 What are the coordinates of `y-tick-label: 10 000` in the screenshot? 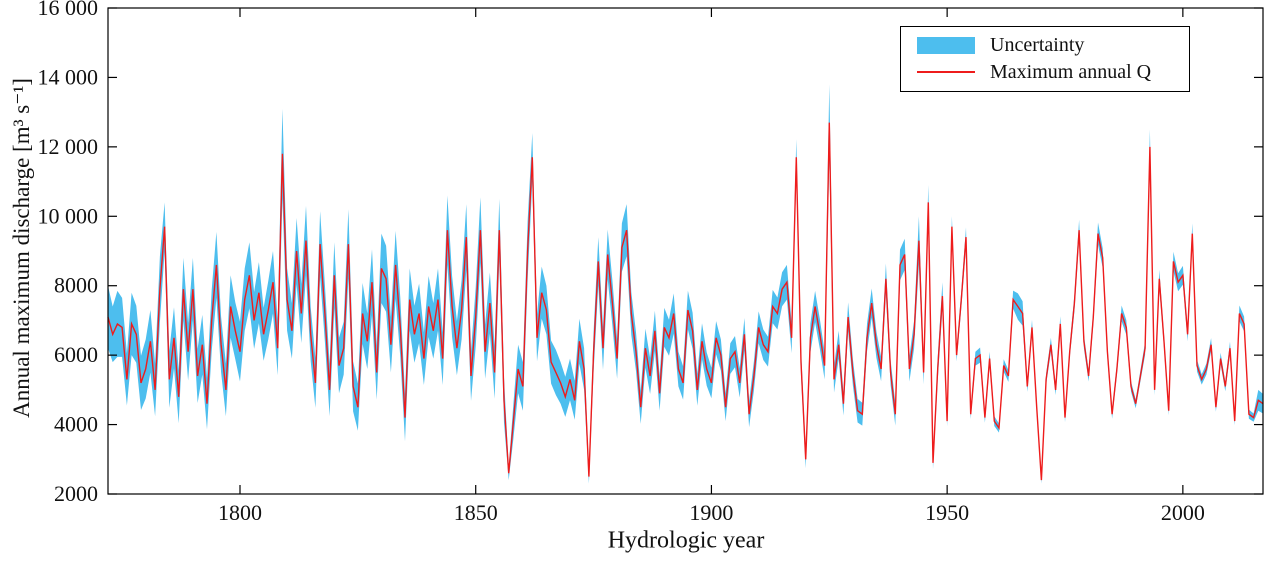 It's located at (68, 215).